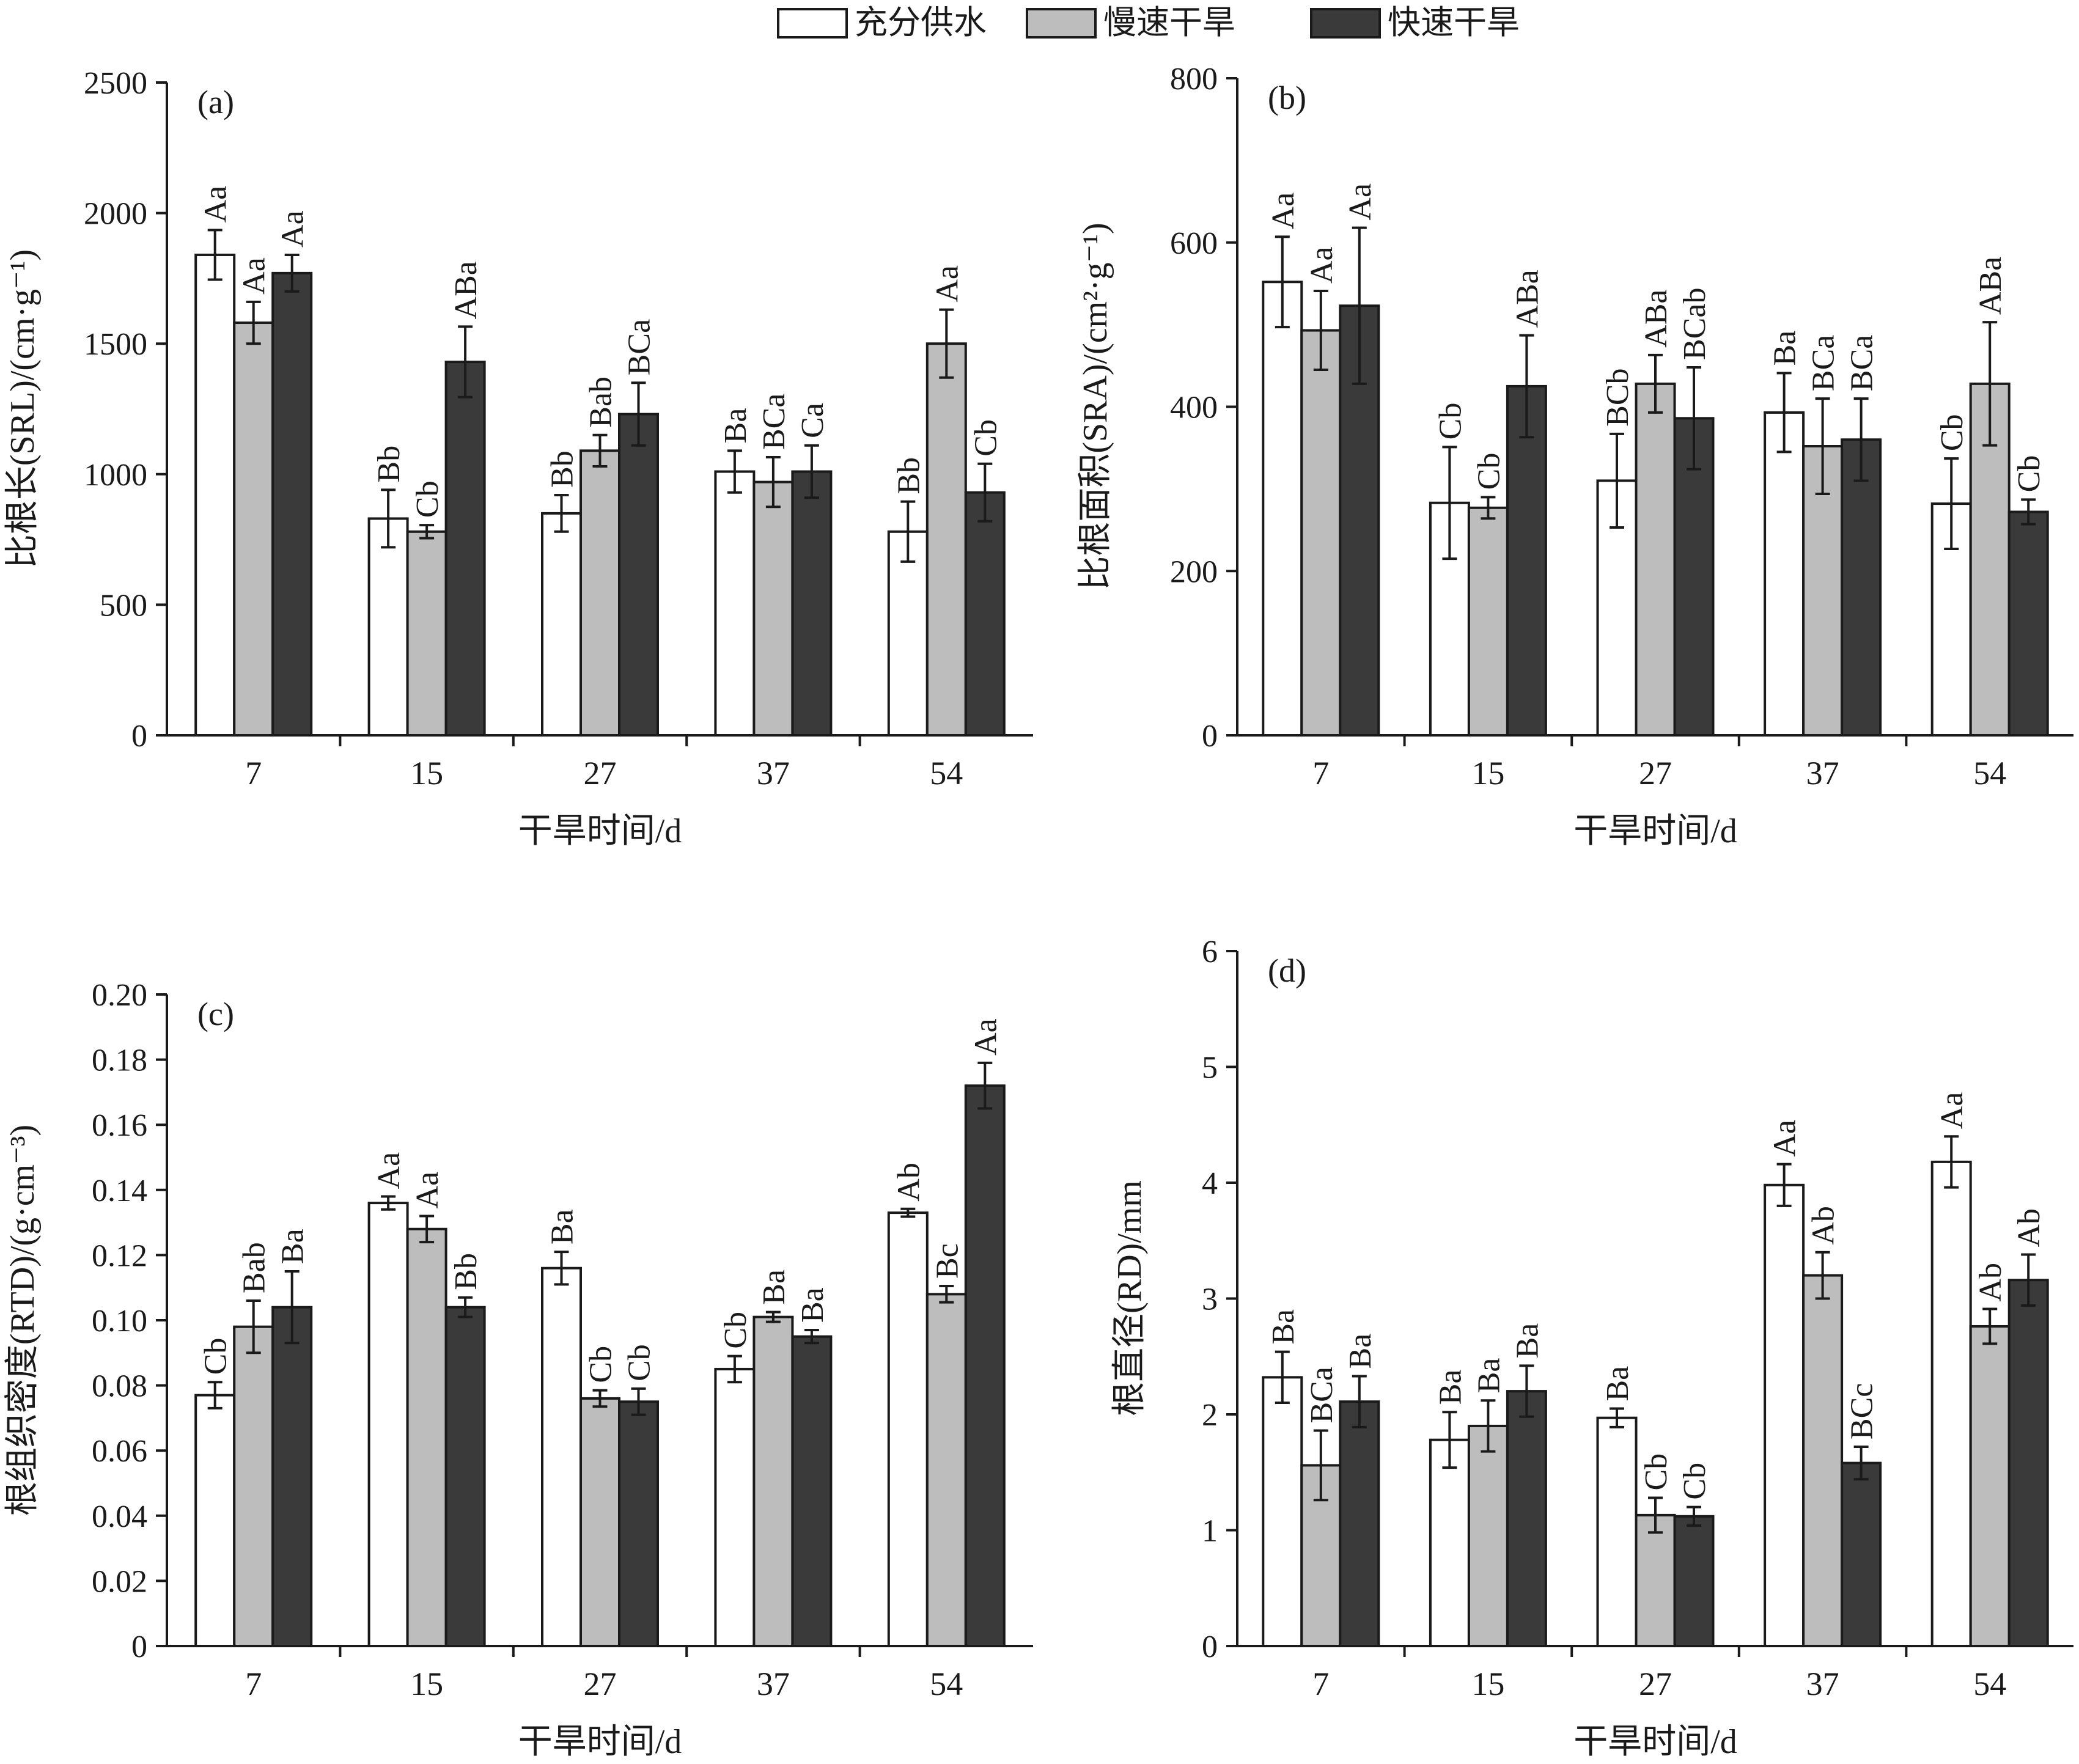 Image resolution: width=2079 pixels, height=1764 pixels. What do you see at coordinates (120, 1060) in the screenshot?
I see `y-tick-label: 0.18` at bounding box center [120, 1060].